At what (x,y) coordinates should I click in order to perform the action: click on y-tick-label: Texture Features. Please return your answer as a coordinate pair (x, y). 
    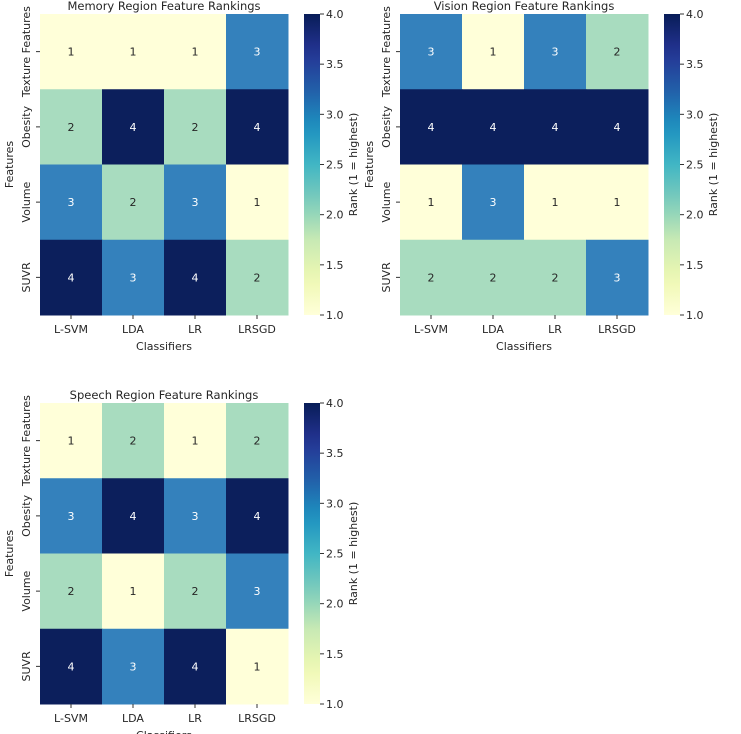
    Looking at the image, I should click on (386, 52).